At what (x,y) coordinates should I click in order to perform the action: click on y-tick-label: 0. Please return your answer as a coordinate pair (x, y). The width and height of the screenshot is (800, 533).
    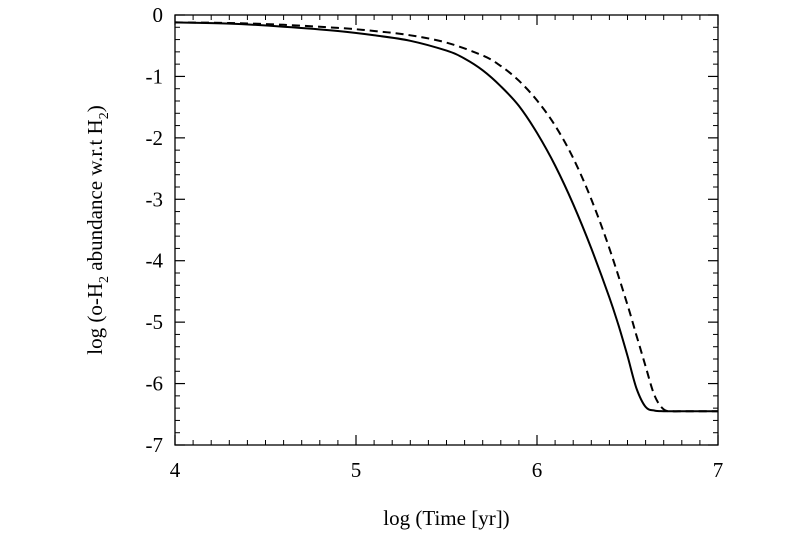
    Looking at the image, I should click on (158, 15).